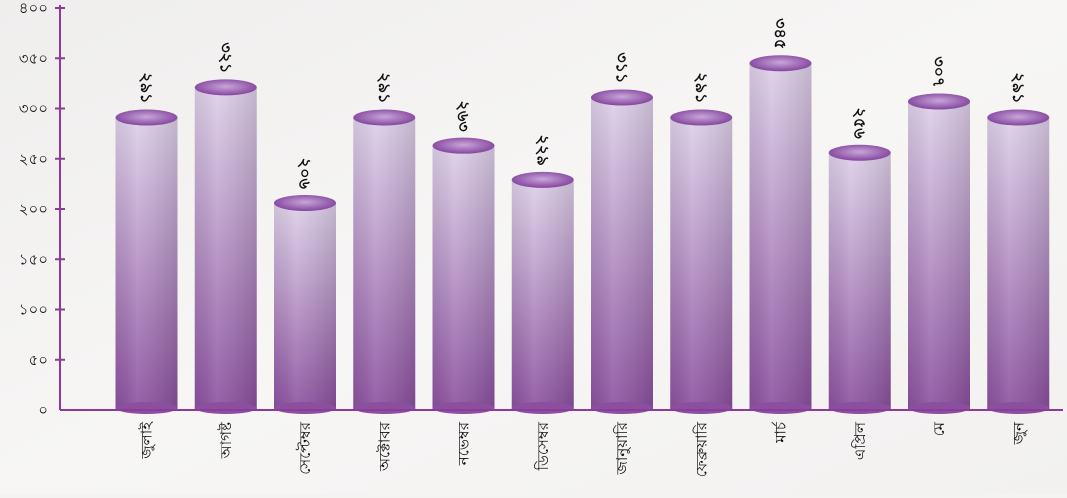 This screenshot has width=1067, height=498. What do you see at coordinates (305, 174) in the screenshot?
I see `value-label: ২০৬` at bounding box center [305, 174].